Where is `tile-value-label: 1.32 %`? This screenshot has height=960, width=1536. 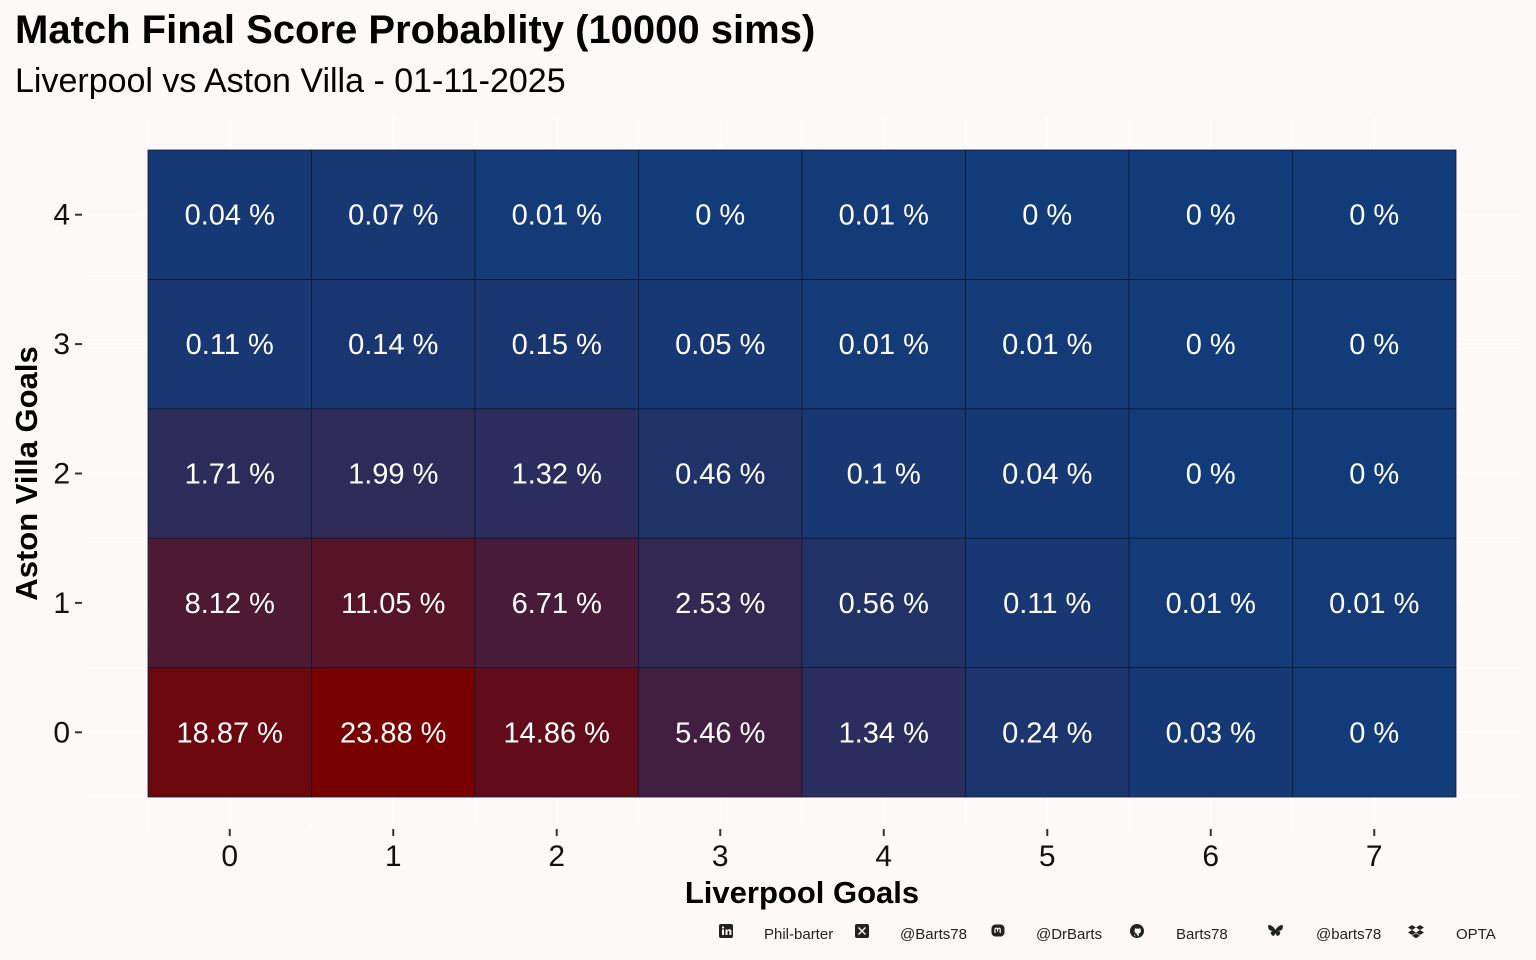 tile-value-label: 1.32 % is located at coordinates (557, 475).